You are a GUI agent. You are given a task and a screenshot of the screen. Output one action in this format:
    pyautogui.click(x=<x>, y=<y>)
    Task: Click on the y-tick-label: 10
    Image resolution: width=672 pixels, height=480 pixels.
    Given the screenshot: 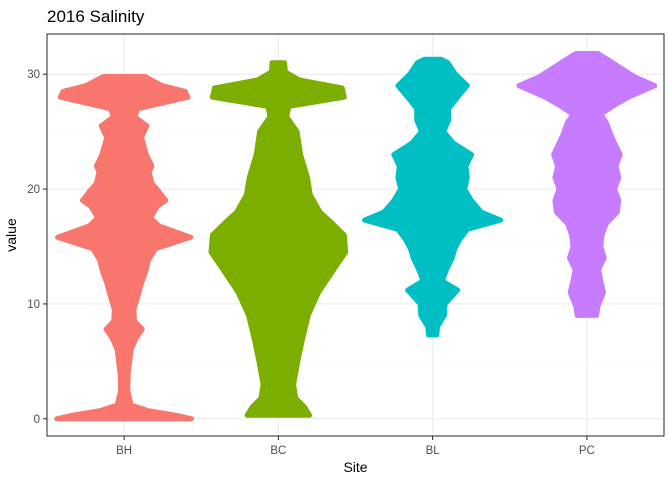 What is the action you would take?
    pyautogui.click(x=33, y=305)
    